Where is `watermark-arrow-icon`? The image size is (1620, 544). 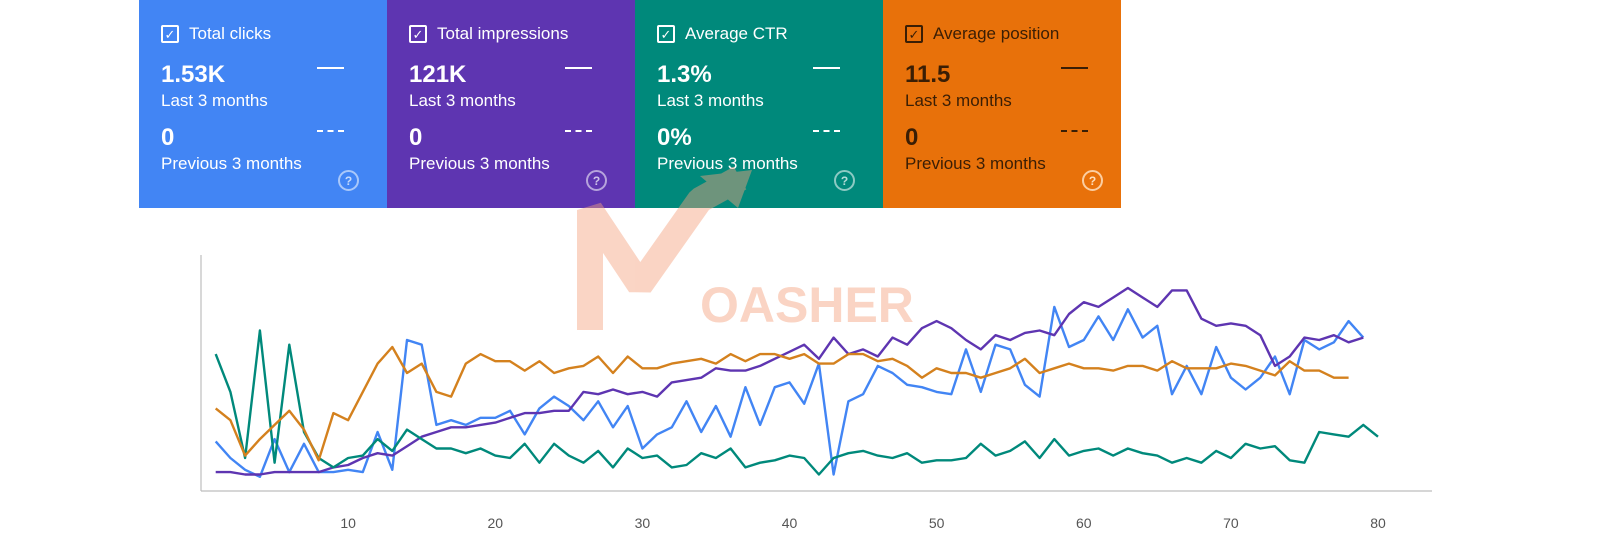
watermark-arrow-icon is located at coordinates (662, 248).